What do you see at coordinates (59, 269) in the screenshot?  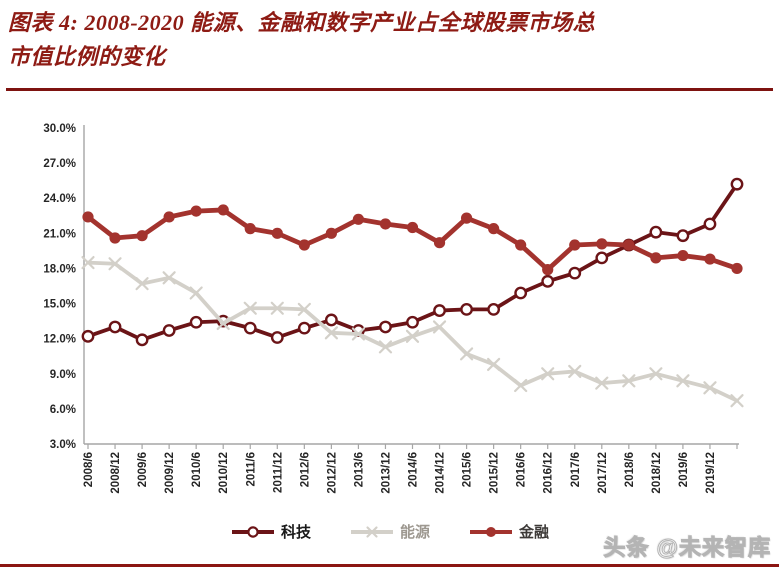 I see `svg-text: 18.0%` at bounding box center [59, 269].